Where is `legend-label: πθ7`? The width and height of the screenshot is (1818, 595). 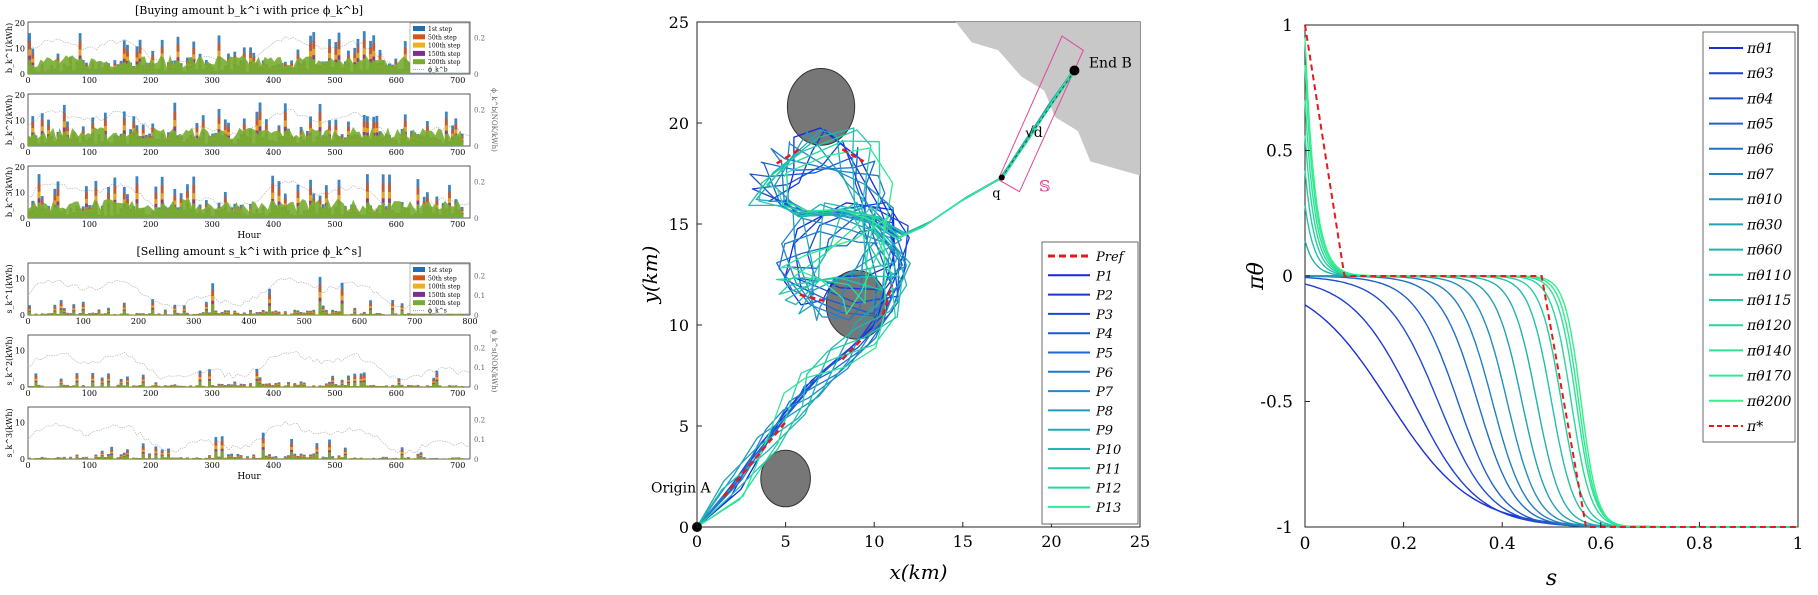
legend-label: πθ7 is located at coordinates (1760, 175).